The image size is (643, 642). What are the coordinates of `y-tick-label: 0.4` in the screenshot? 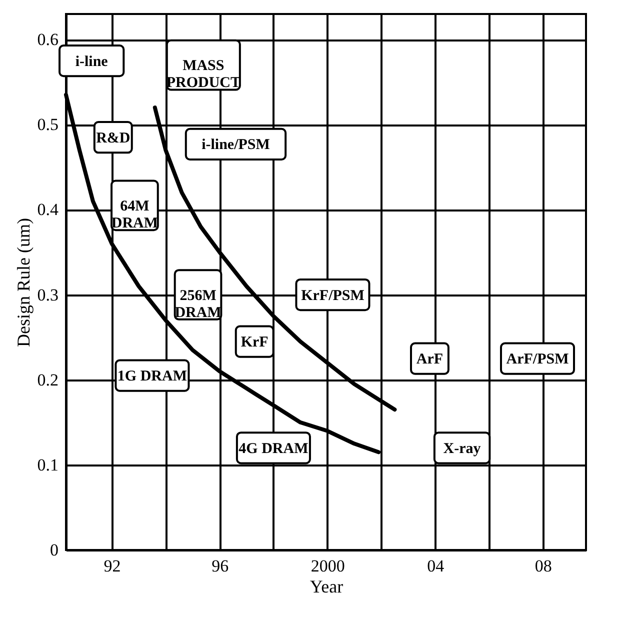 It's located at (48, 210).